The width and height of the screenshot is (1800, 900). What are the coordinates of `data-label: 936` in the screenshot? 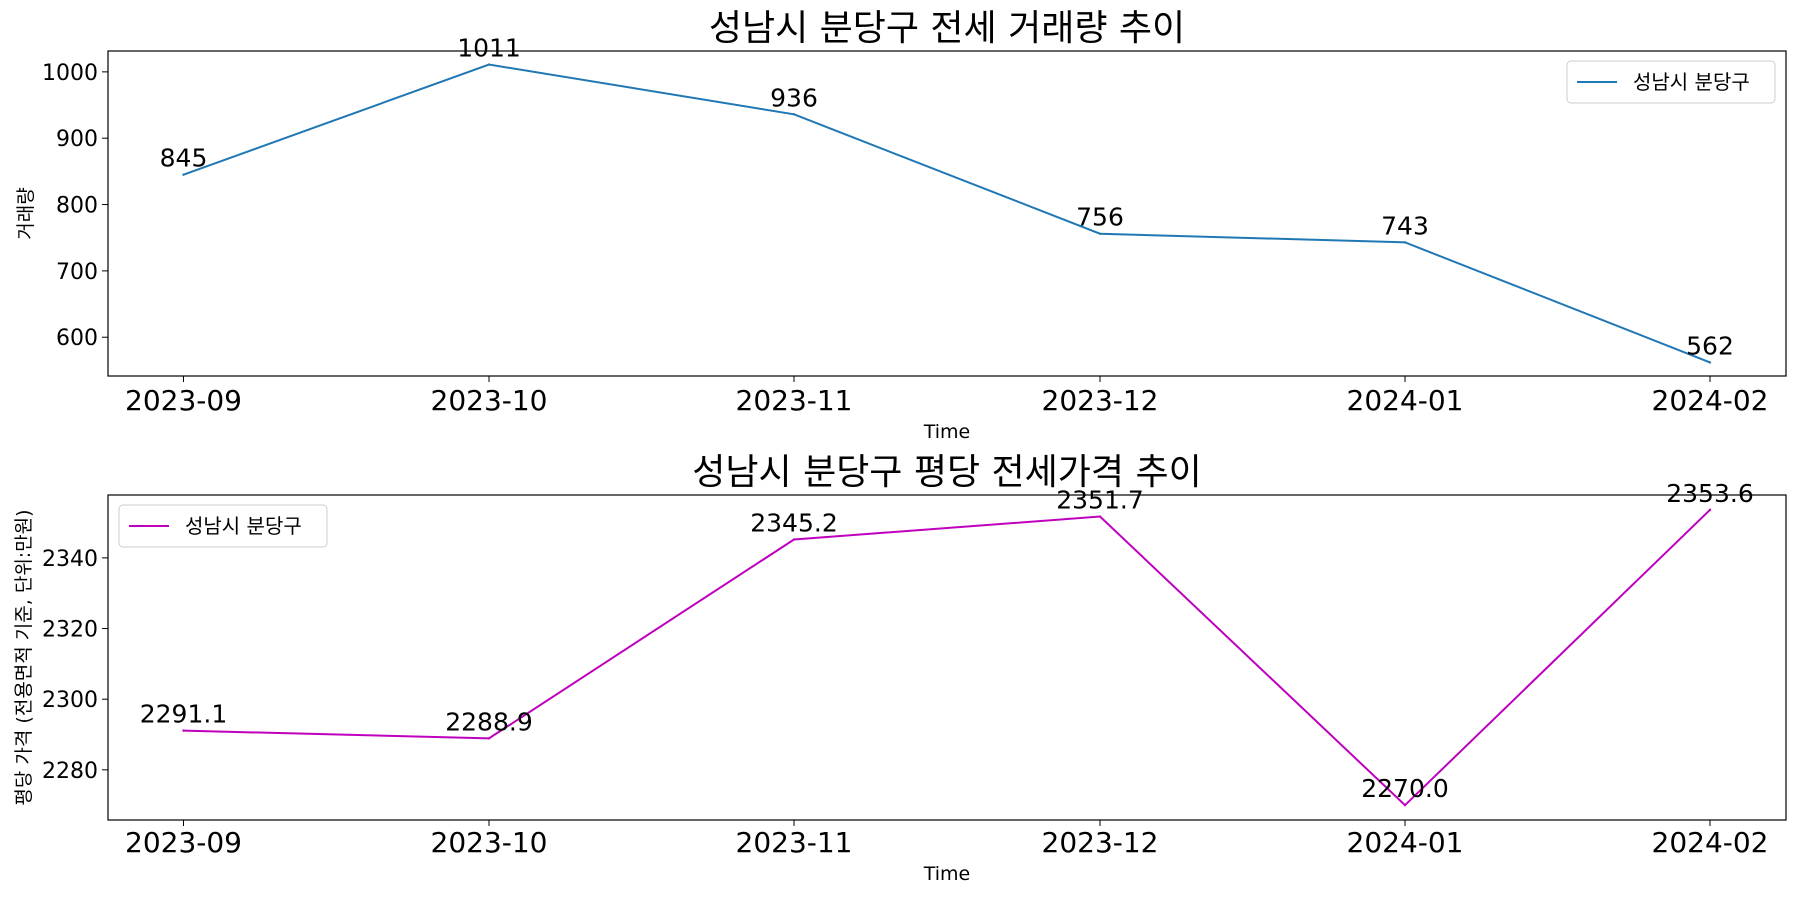 It's located at (794, 97).